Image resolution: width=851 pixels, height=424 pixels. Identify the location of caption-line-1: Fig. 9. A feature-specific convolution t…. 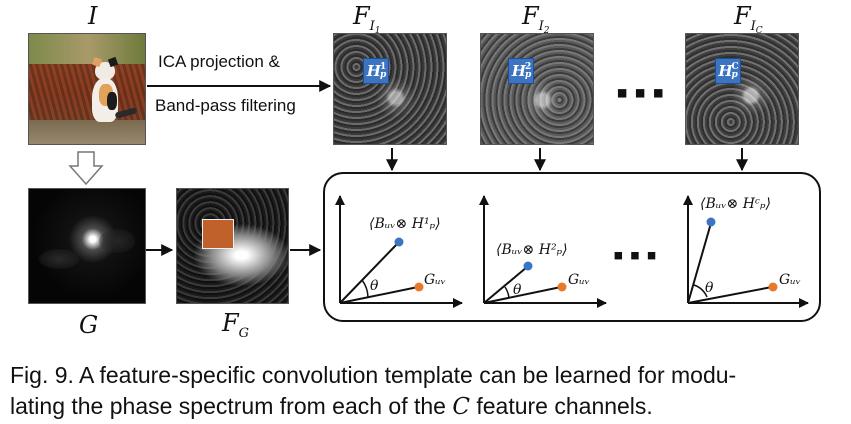
(373, 375).